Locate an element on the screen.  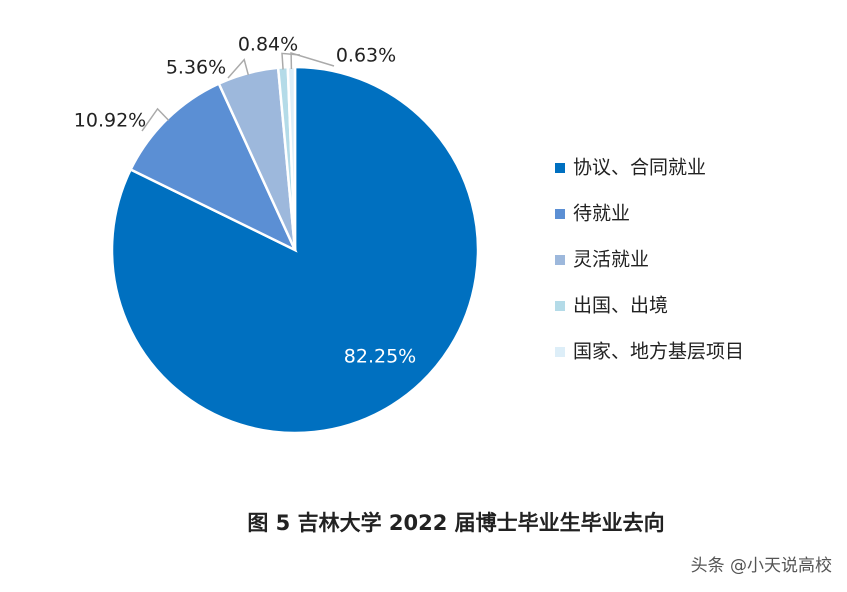
data-label: 0.63% is located at coordinates (366, 56).